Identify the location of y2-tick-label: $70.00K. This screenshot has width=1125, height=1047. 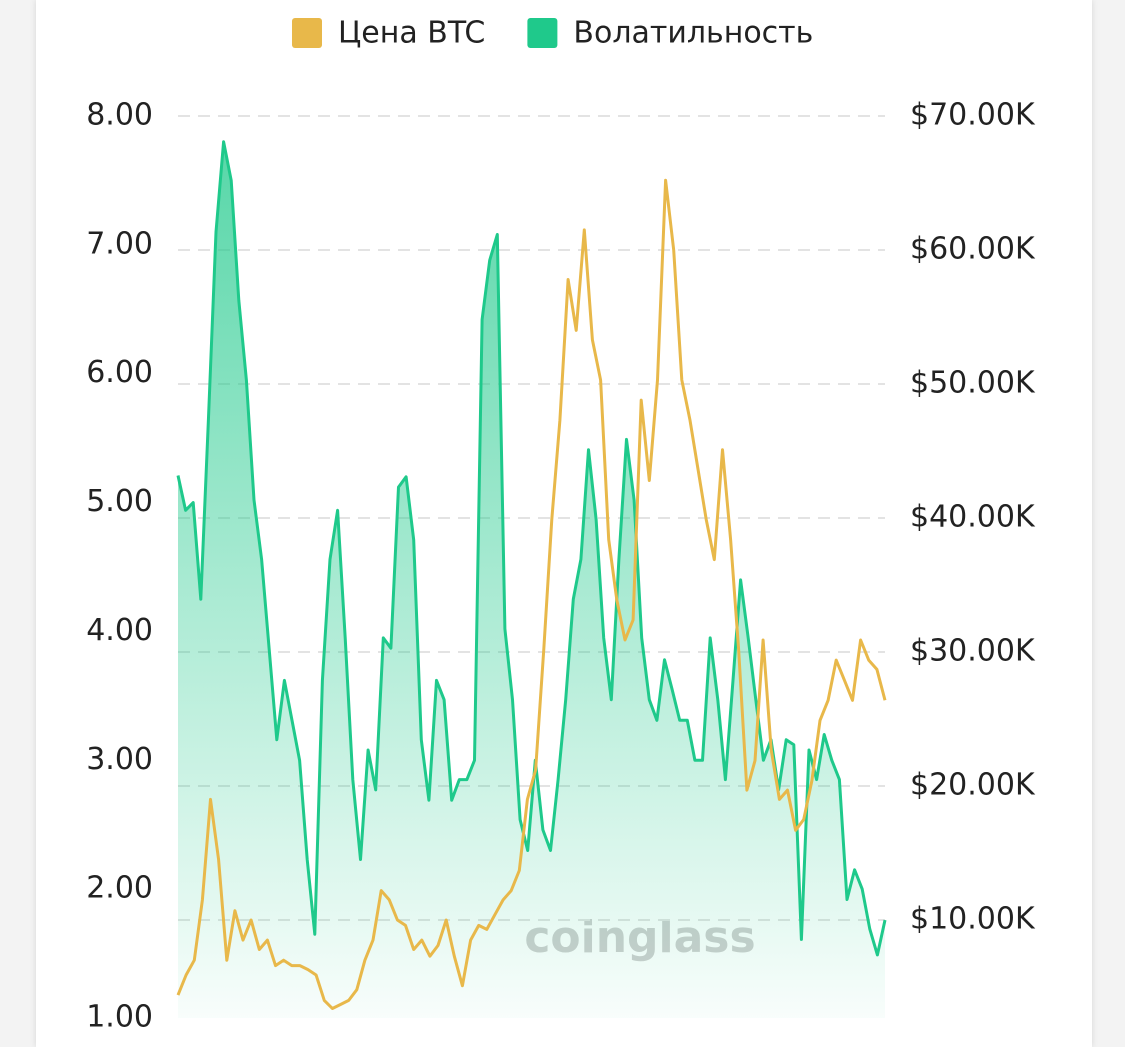
(973, 115).